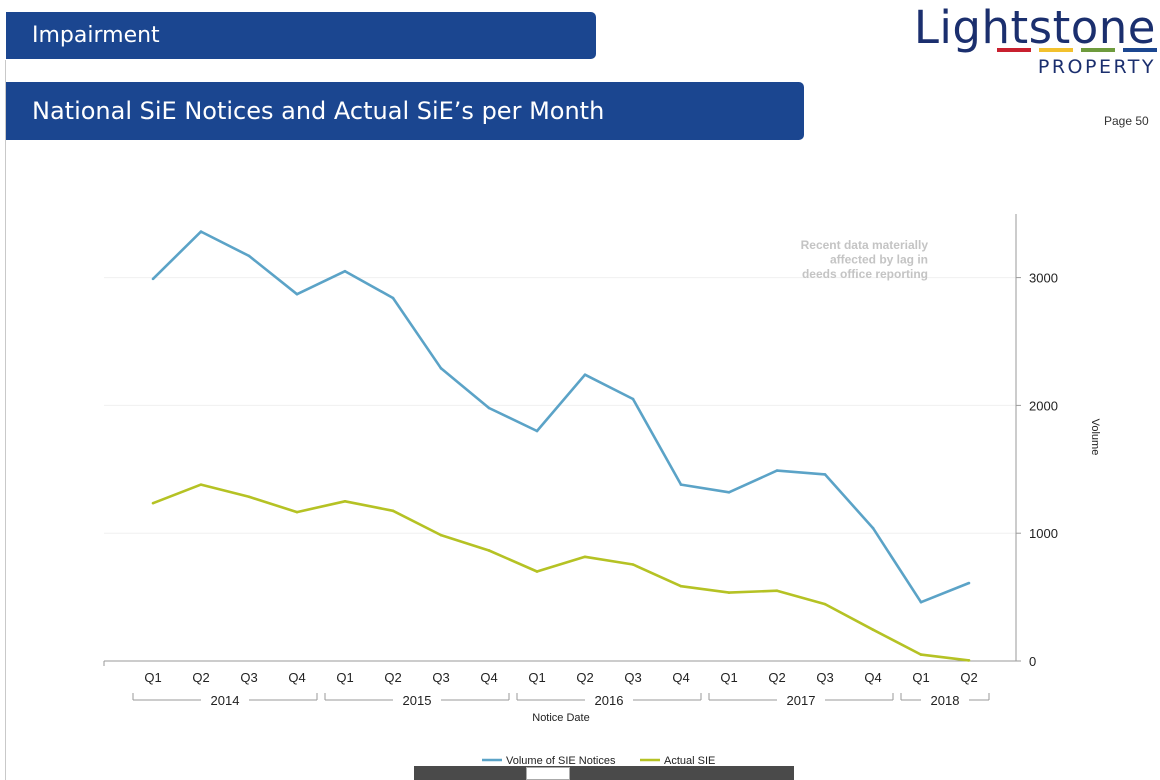 The height and width of the screenshot is (780, 1160). I want to click on scroll-thumb, so click(548, 773).